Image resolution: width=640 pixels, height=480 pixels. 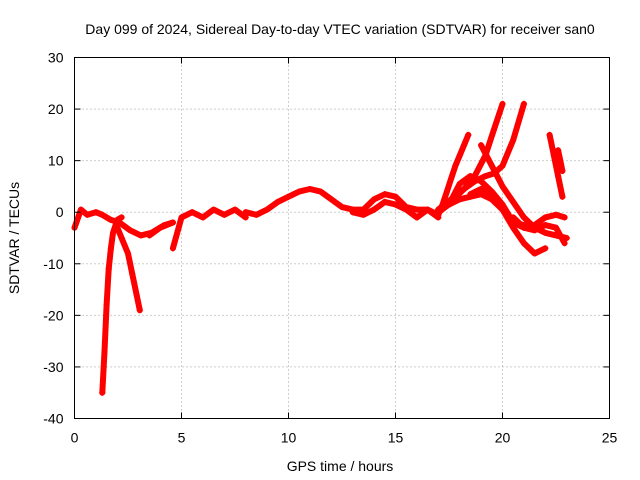 What do you see at coordinates (182, 438) in the screenshot?
I see `x-tick-label: 5` at bounding box center [182, 438].